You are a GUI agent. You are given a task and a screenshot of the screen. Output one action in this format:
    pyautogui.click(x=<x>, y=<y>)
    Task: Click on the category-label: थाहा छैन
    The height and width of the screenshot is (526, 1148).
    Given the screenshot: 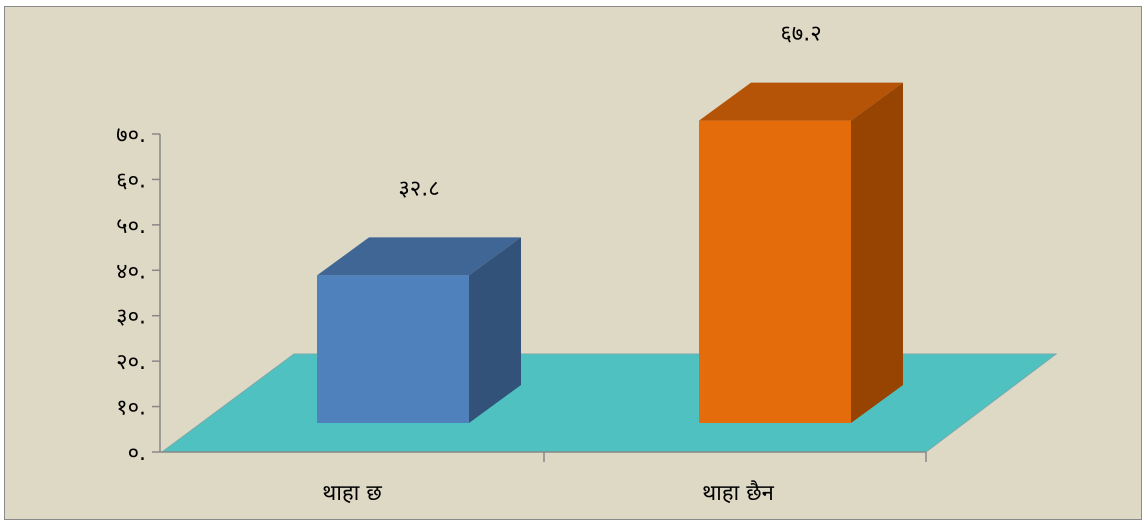 What is the action you would take?
    pyautogui.click(x=738, y=493)
    